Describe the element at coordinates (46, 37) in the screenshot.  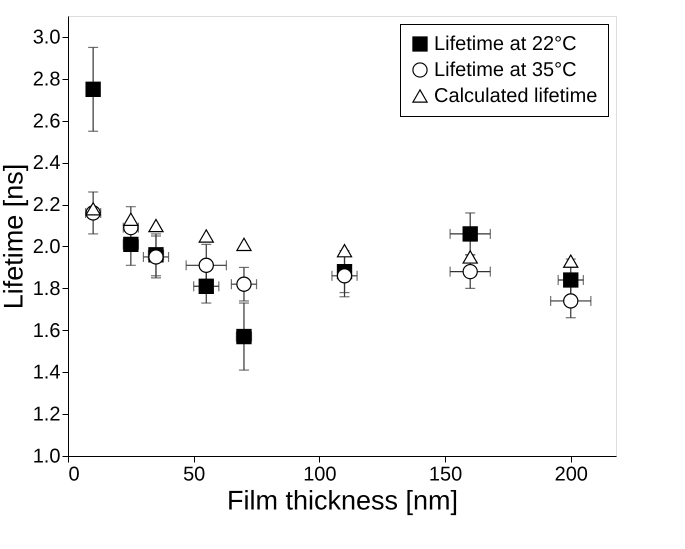
I see `y-tick-label: 3.0` at that location.